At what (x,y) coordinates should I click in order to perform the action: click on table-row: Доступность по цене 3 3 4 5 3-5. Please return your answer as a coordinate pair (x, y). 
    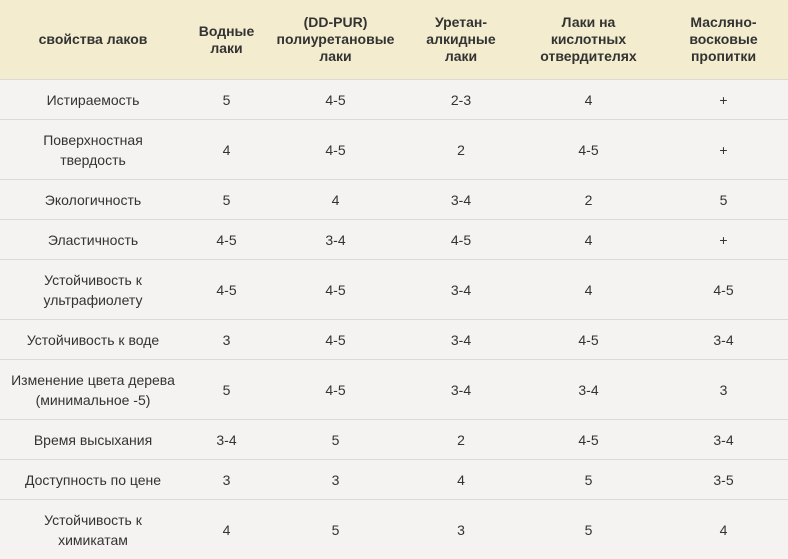
    Looking at the image, I should click on (394, 479).